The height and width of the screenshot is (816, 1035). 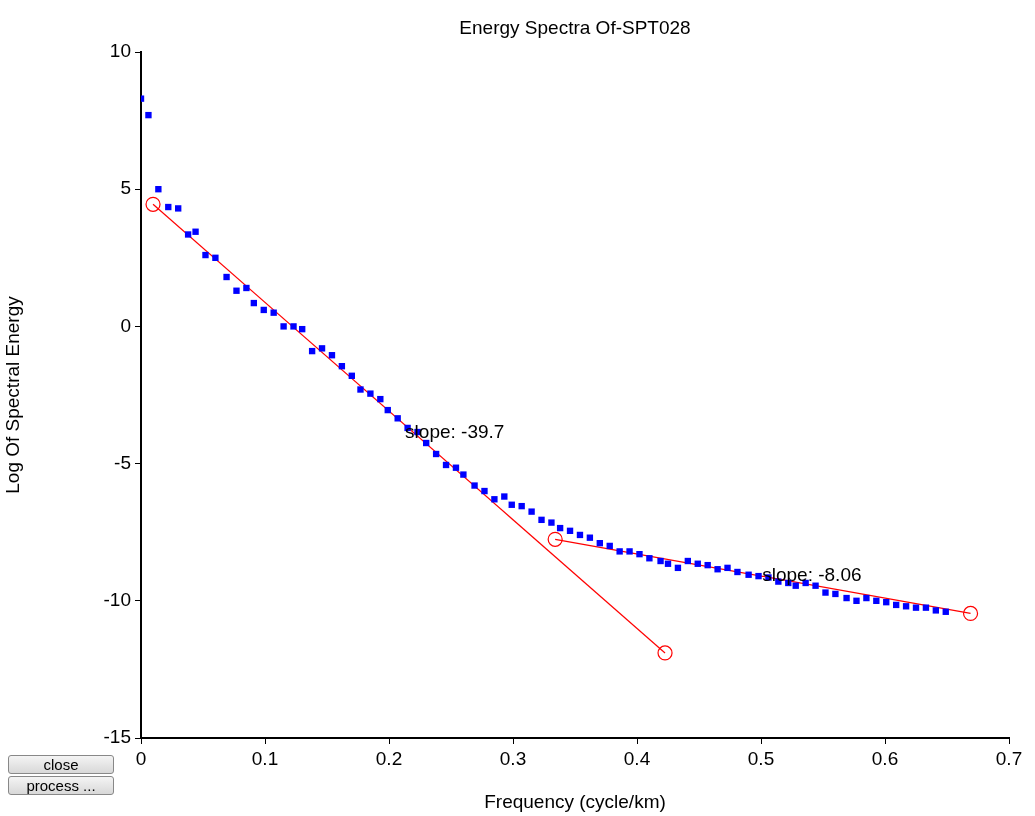 What do you see at coordinates (122, 462) in the screenshot?
I see `y-tick-label: -5` at bounding box center [122, 462].